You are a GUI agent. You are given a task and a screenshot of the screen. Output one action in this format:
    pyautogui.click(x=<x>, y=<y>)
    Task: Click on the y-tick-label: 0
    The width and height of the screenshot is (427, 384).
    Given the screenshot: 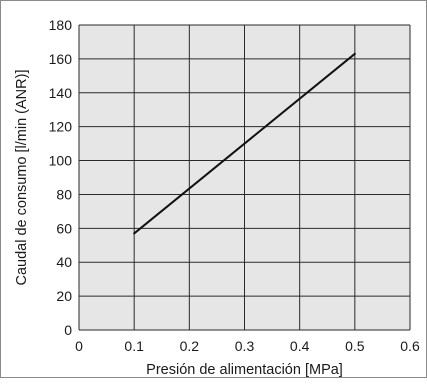 What is the action you would take?
    pyautogui.click(x=68, y=330)
    